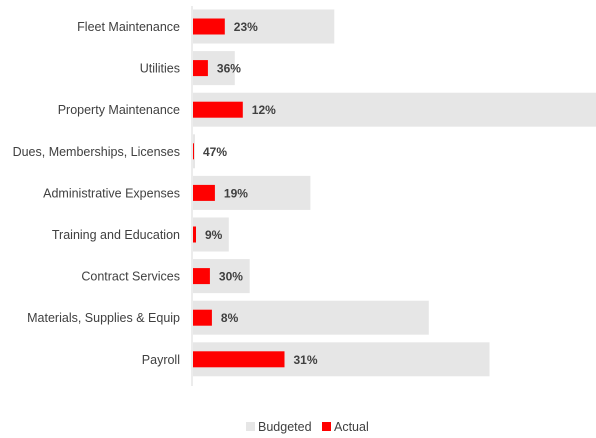 The width and height of the screenshot is (596, 438). I want to click on category-label: Dues, Memberships, Licenses, so click(96, 152).